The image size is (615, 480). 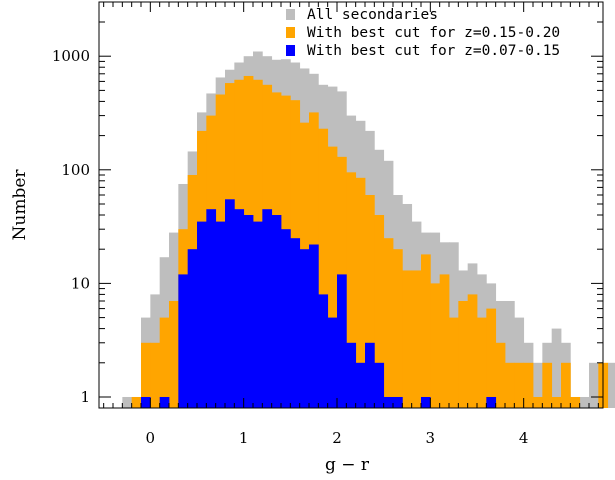 What do you see at coordinates (433, 51) in the screenshot?
I see `legend-label-best-cut-z007-015: With best cut for z=0.07-0.15` at bounding box center [433, 51].